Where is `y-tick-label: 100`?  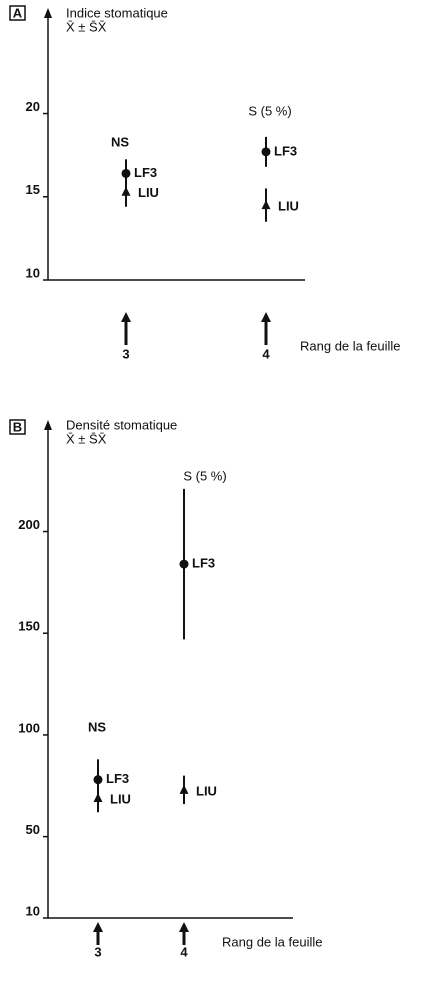 y-tick-label: 100 is located at coordinates (29, 727).